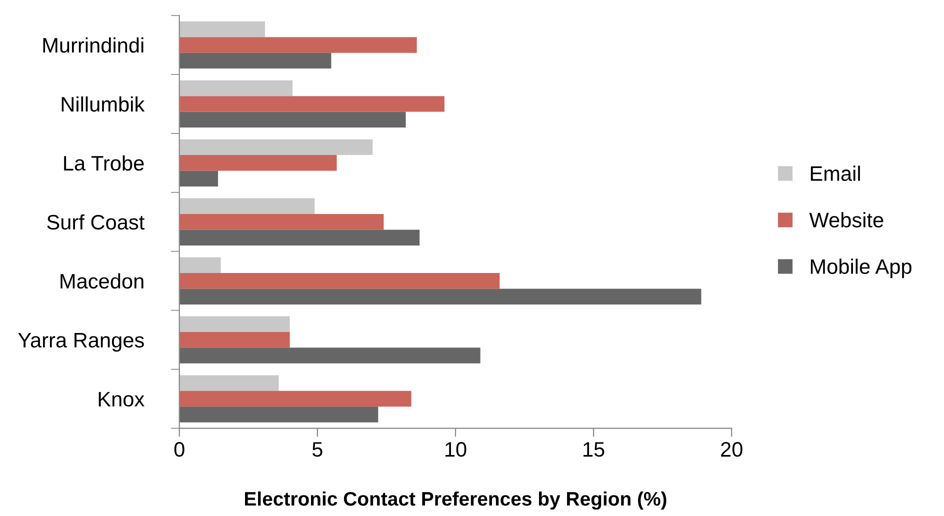 Image resolution: width=944 pixels, height=516 pixels. What do you see at coordinates (179, 449) in the screenshot?
I see `x-tick-label: 0` at bounding box center [179, 449].